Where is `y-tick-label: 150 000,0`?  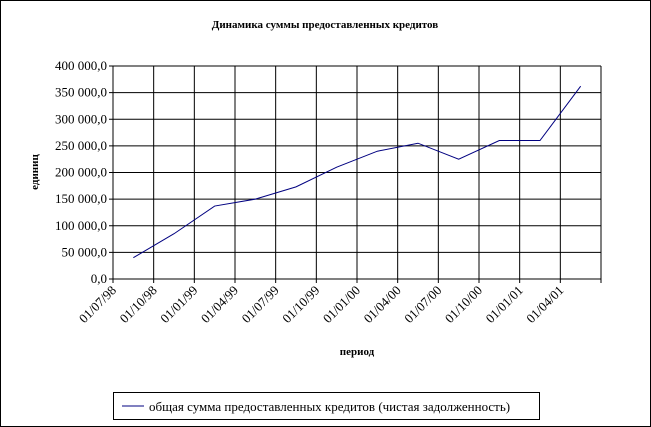
y-tick-label: 150 000,0 is located at coordinates (81, 198).